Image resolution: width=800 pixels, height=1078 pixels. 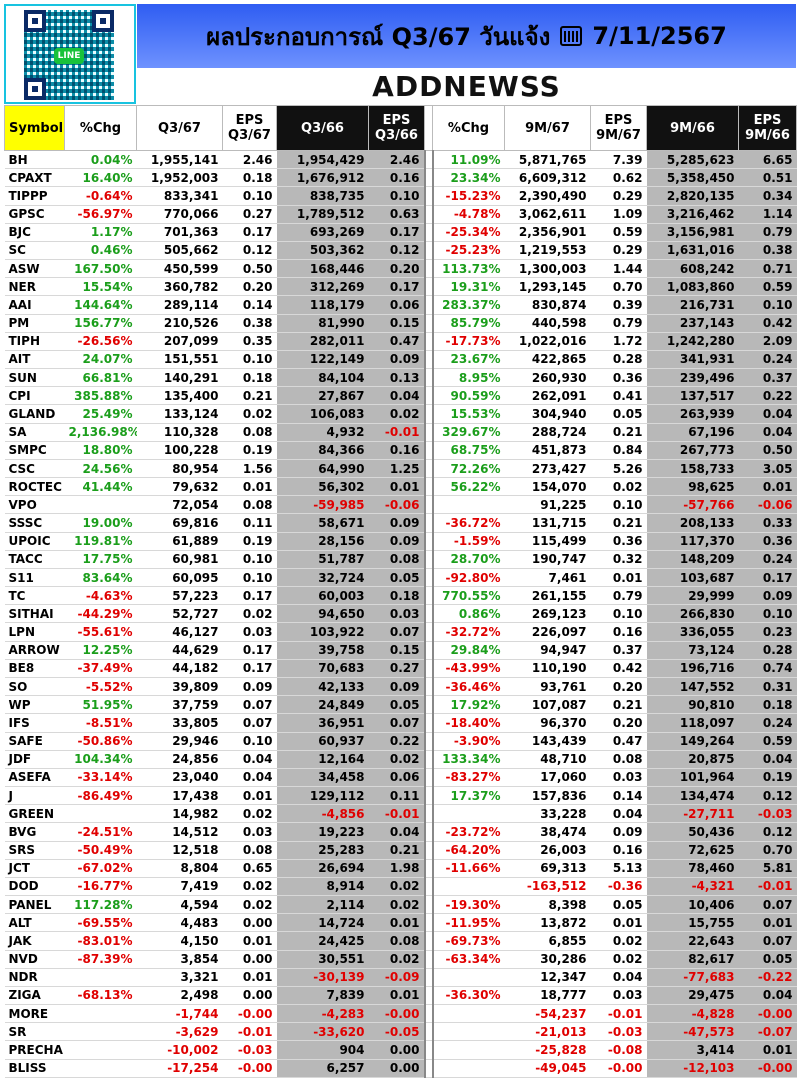 What do you see at coordinates (179, 868) in the screenshot?
I see `cell-q3-67: 8,804` at bounding box center [179, 868].